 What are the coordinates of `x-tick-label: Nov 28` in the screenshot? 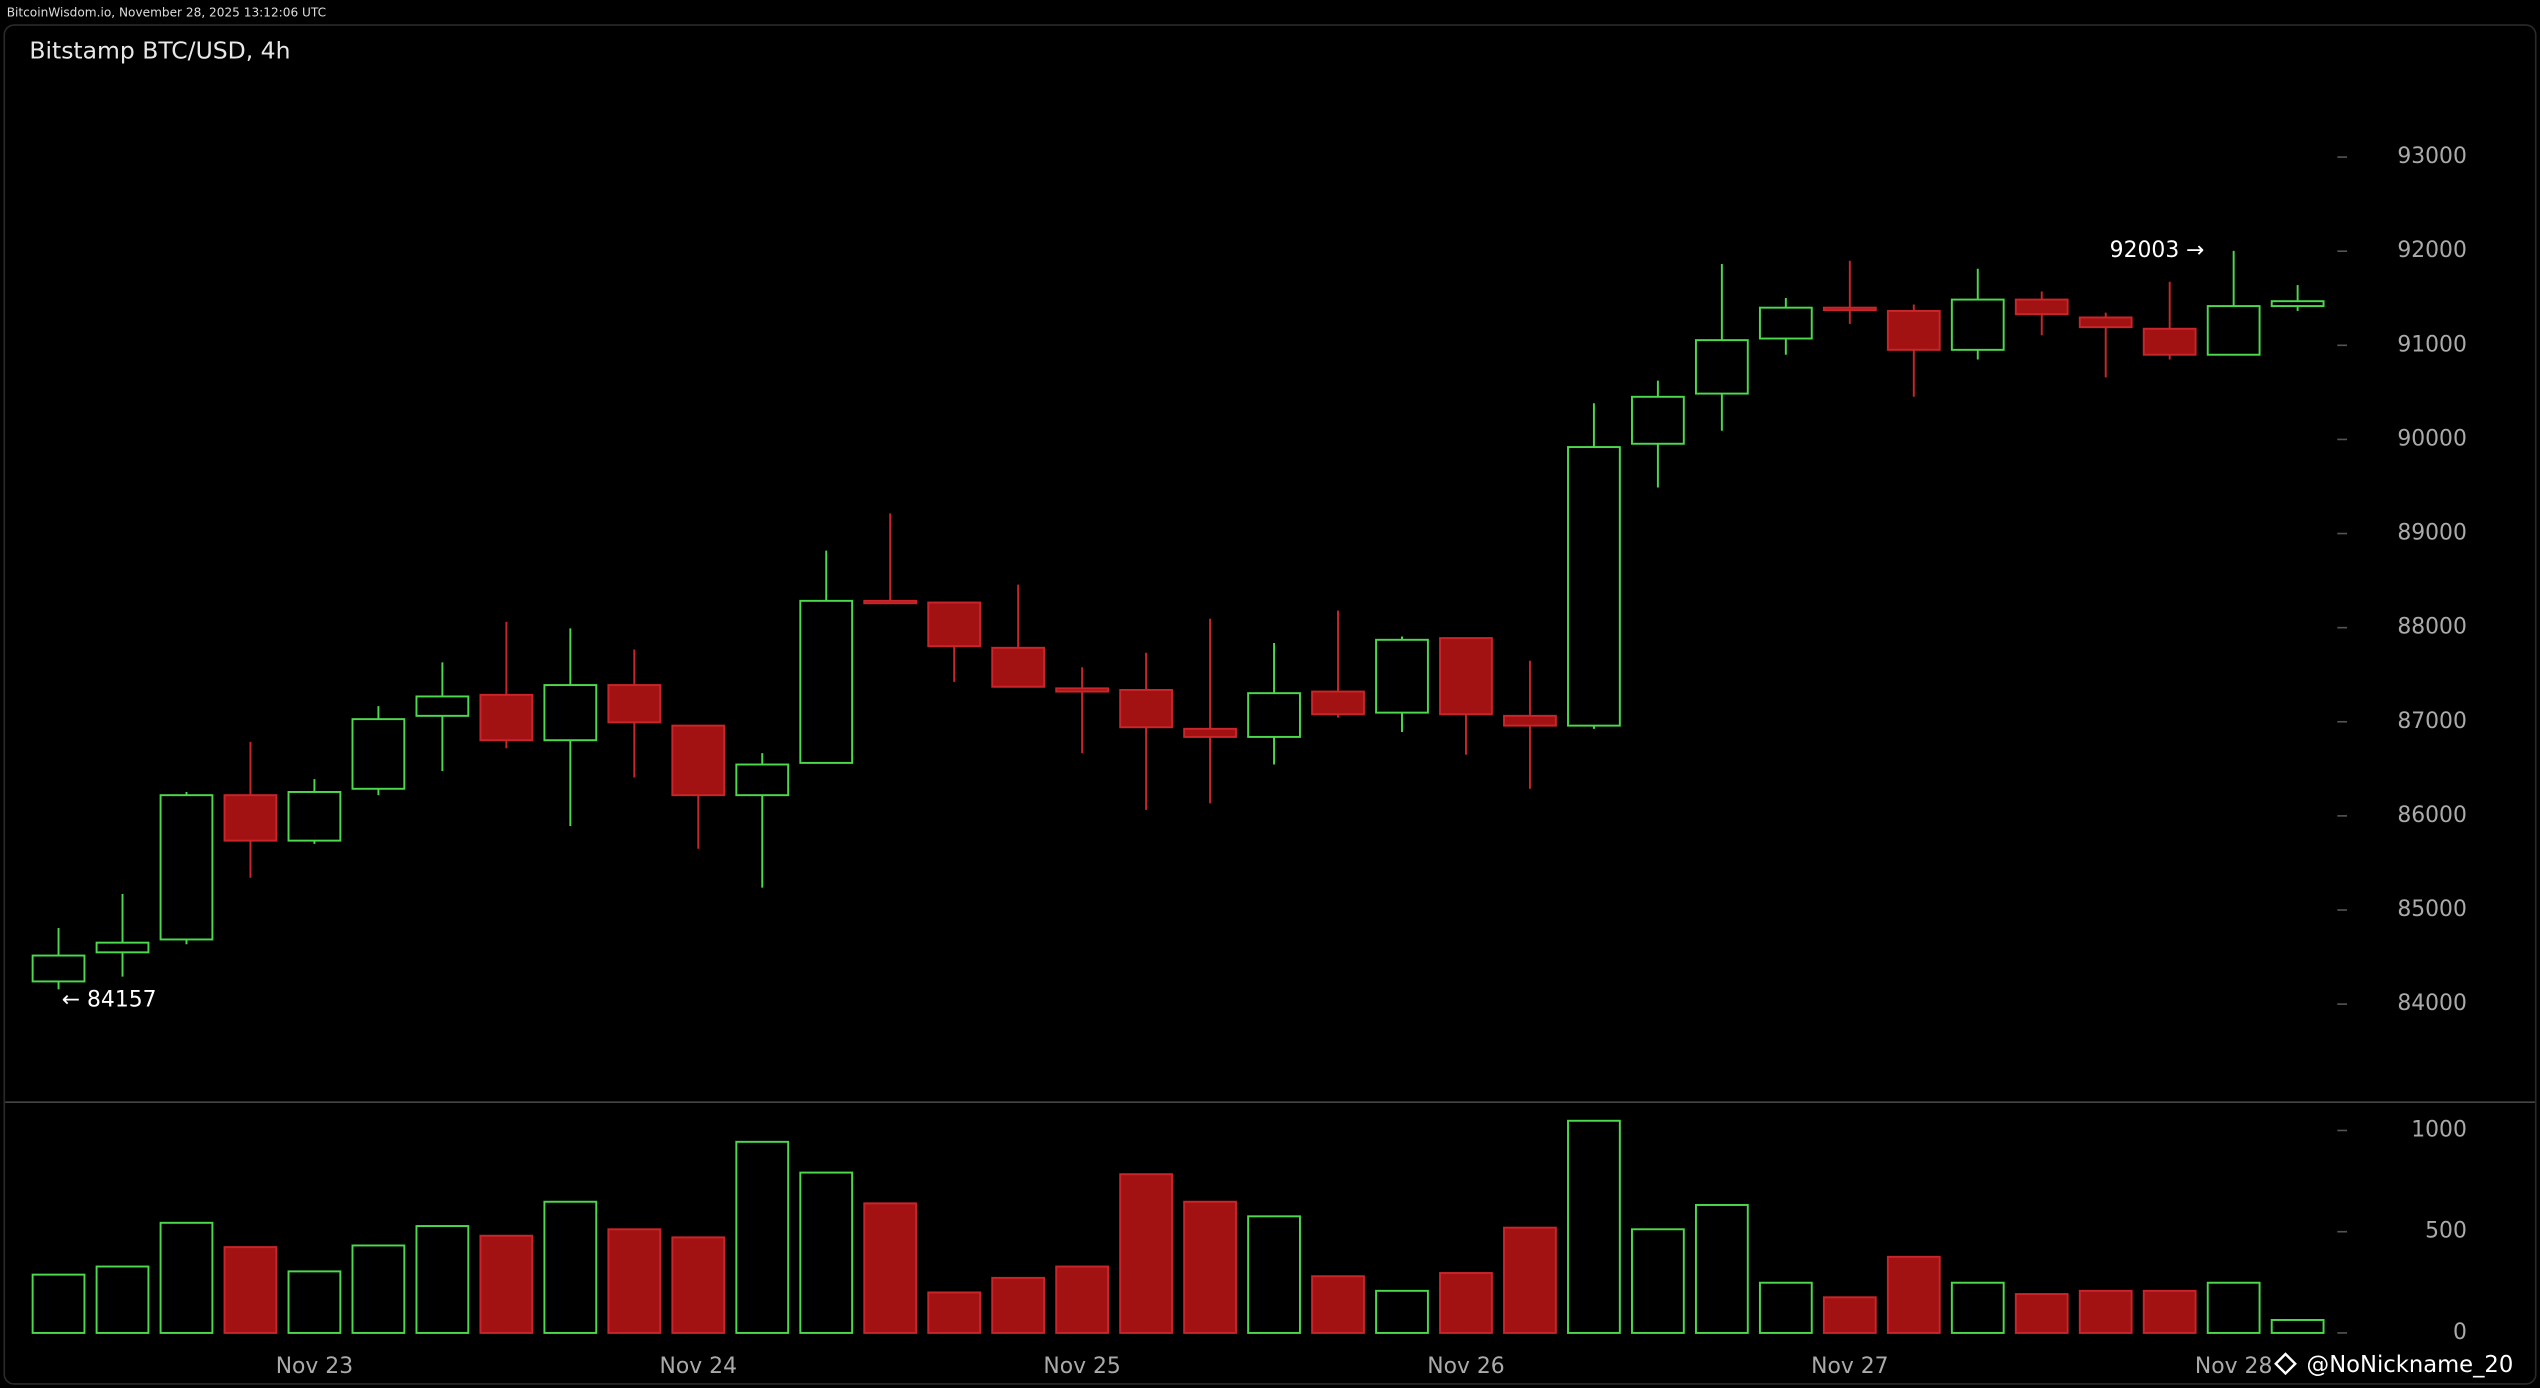 It's located at (2233, 1366).